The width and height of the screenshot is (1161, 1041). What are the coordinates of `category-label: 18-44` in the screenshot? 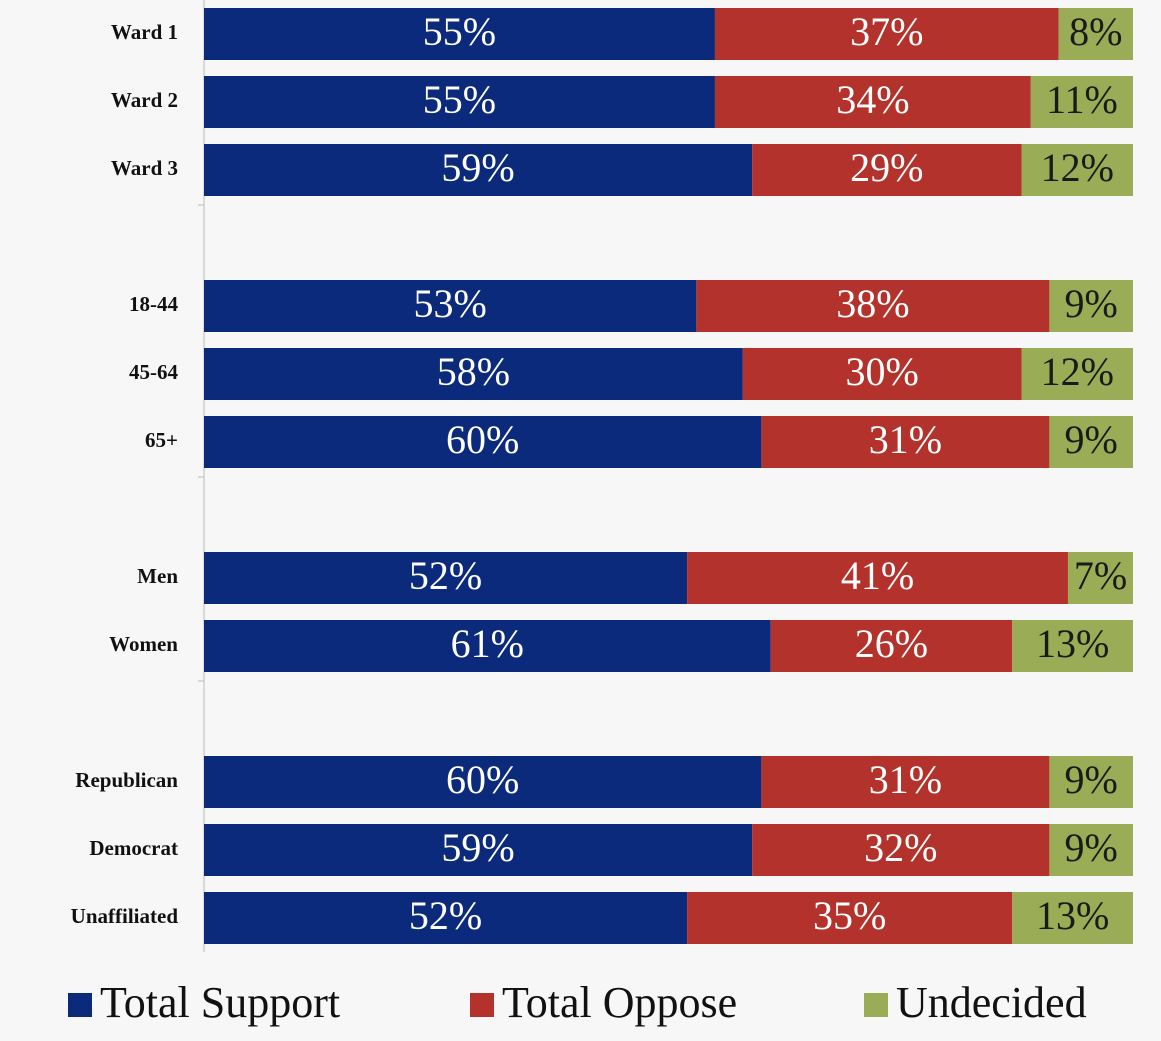 It's located at (153, 304).